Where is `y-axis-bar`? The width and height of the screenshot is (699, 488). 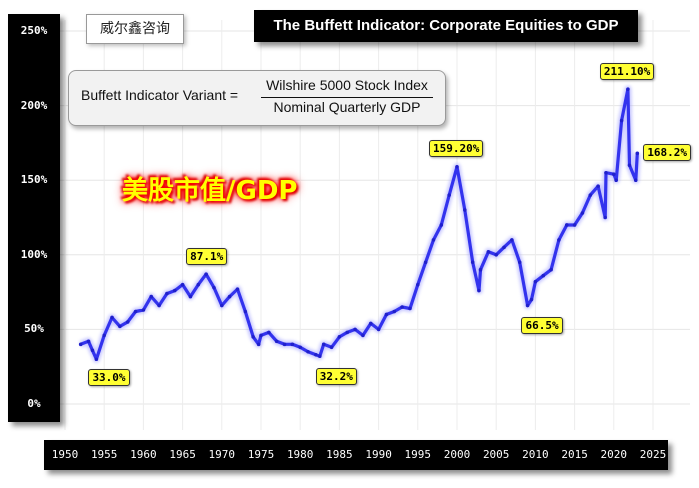
y-axis-bar is located at coordinates (34, 218).